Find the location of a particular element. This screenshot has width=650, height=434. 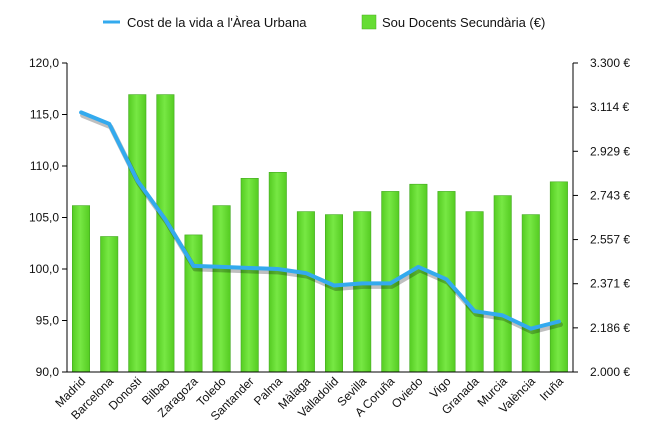

right-tick-label: 3.300 € is located at coordinates (610, 63).